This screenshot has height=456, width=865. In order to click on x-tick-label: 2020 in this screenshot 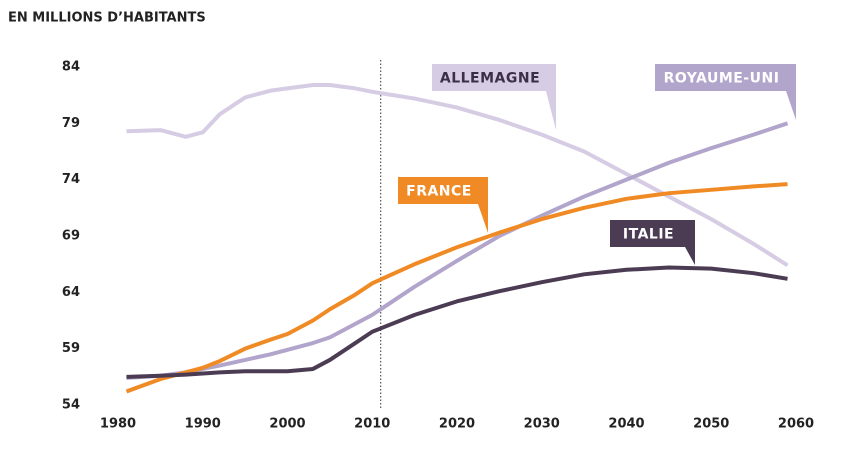, I will do `click(457, 424)`.